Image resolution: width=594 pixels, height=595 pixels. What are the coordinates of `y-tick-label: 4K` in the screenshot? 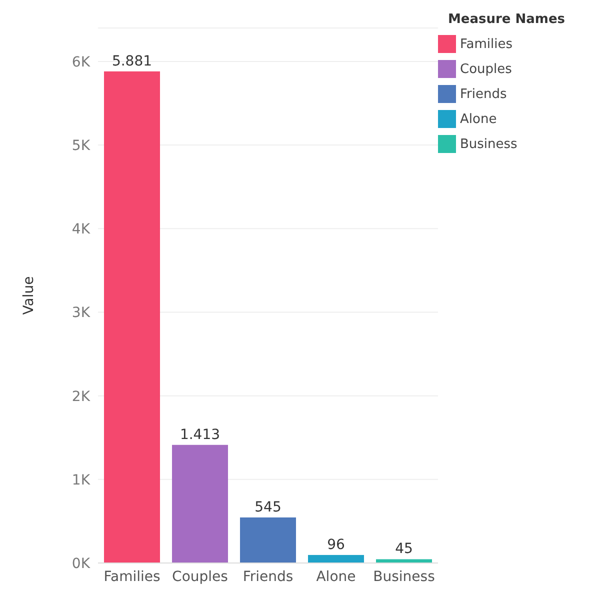 It's located at (81, 230).